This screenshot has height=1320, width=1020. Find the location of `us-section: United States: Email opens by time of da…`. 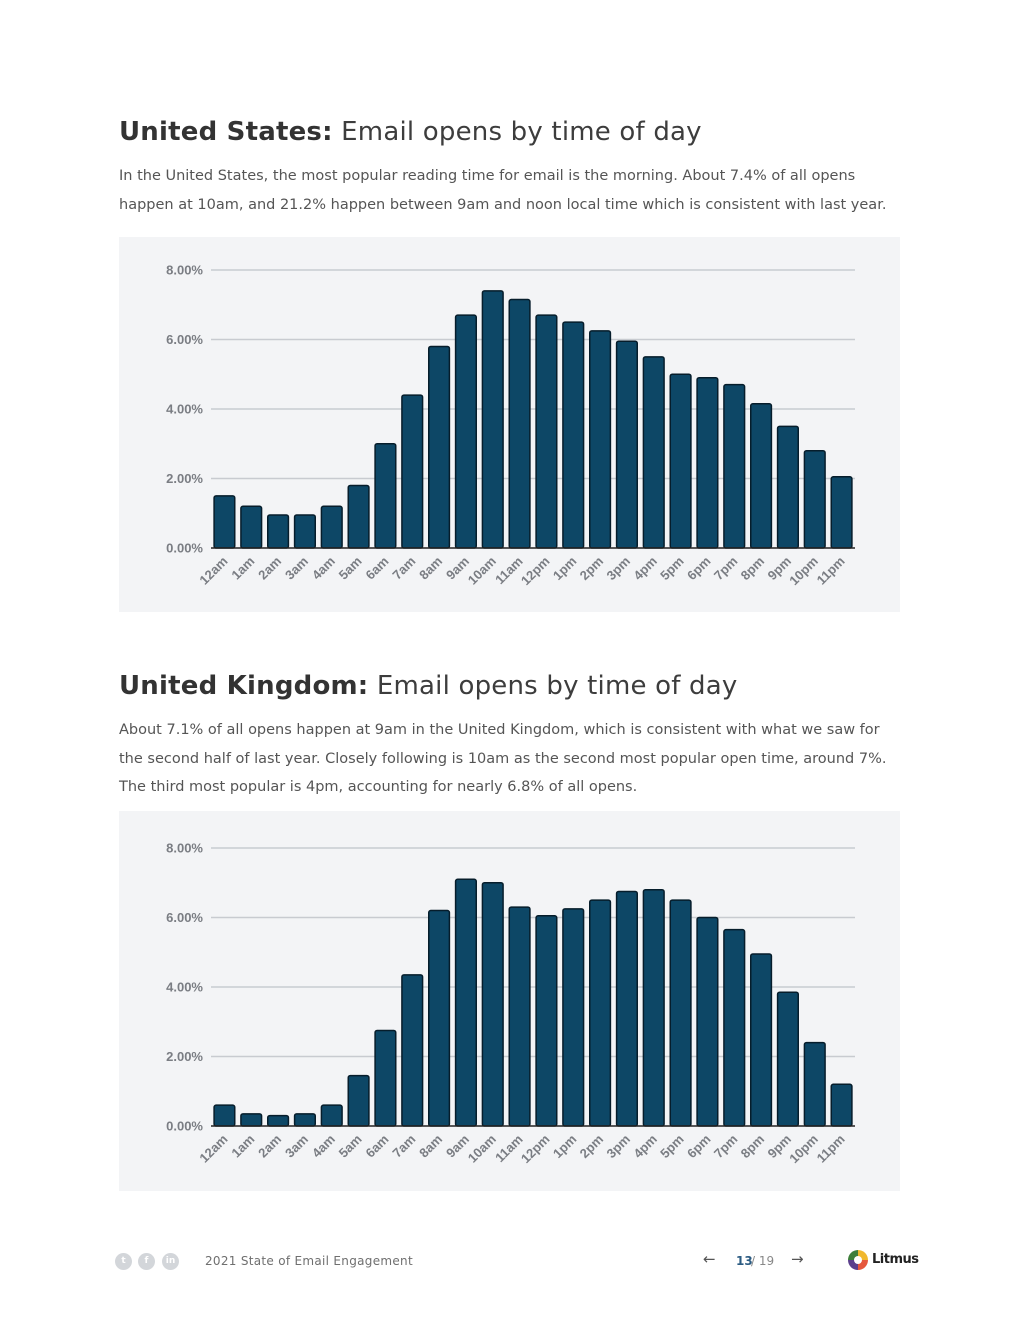

us-section: United States: Email opens by time of da… is located at coordinates (509, 165).